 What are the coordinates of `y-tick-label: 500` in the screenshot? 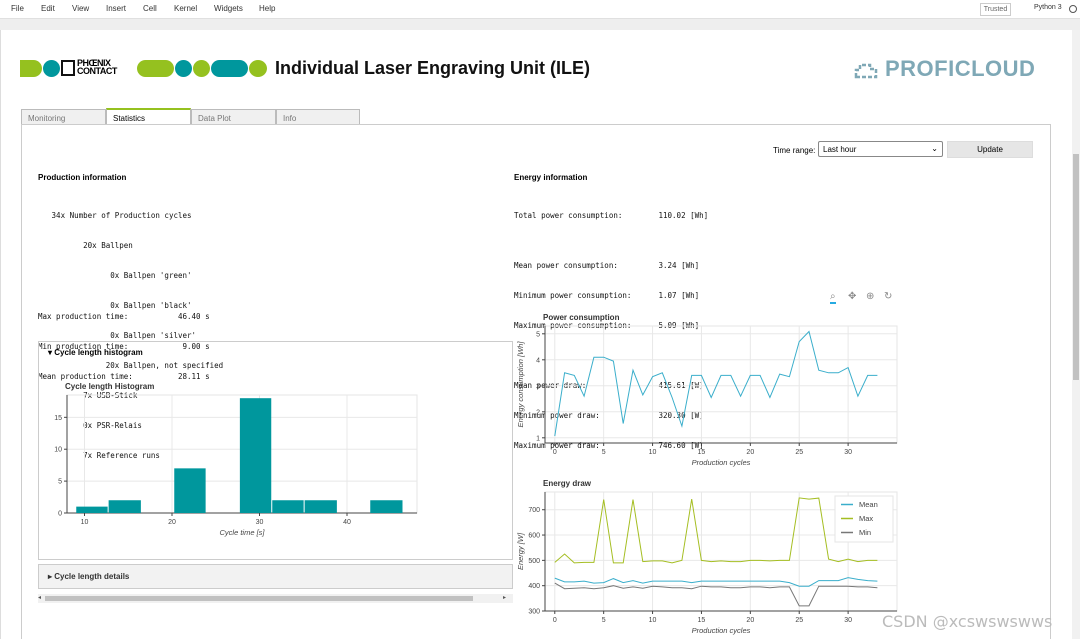 It's located at (534, 561).